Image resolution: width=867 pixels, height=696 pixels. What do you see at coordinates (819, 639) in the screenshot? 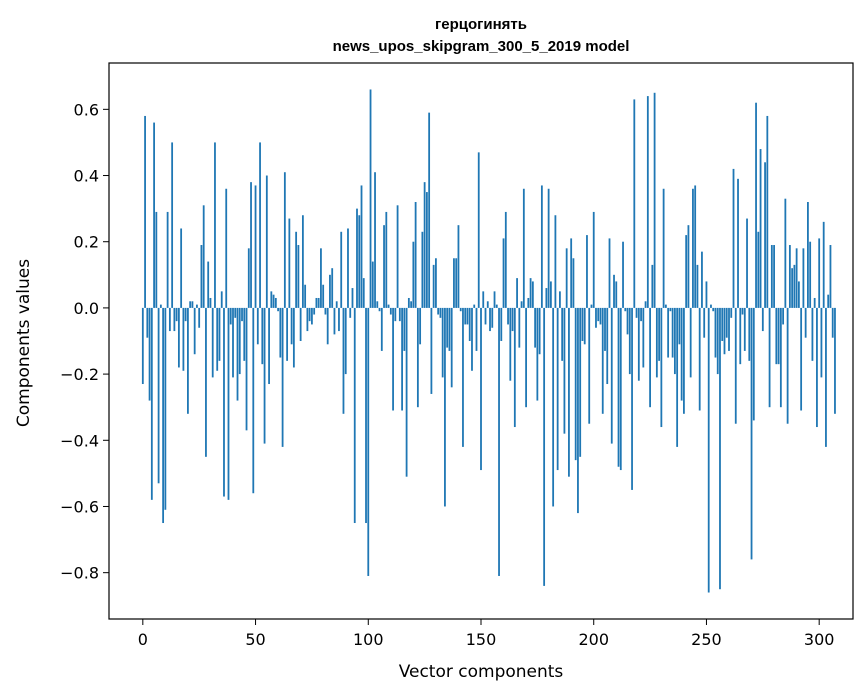
I see `x-tick-label: 300` at bounding box center [819, 639].